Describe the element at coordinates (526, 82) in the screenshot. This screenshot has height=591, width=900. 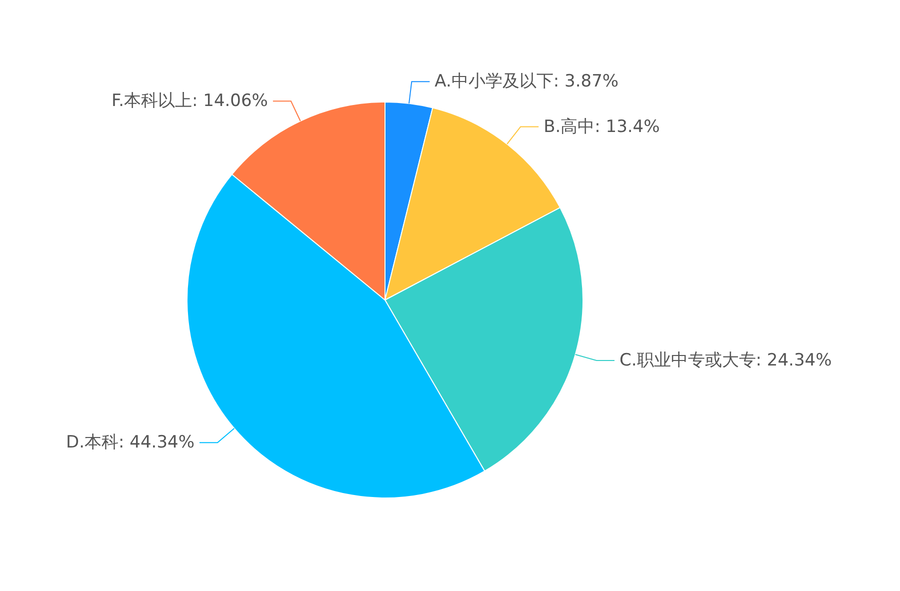
I see `slice-label: A.中小学及以下: 3.87%` at that location.